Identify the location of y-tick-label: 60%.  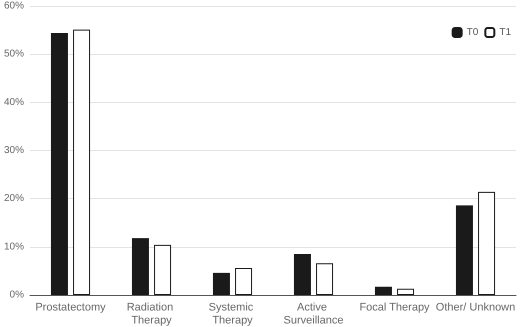
(14, 6).